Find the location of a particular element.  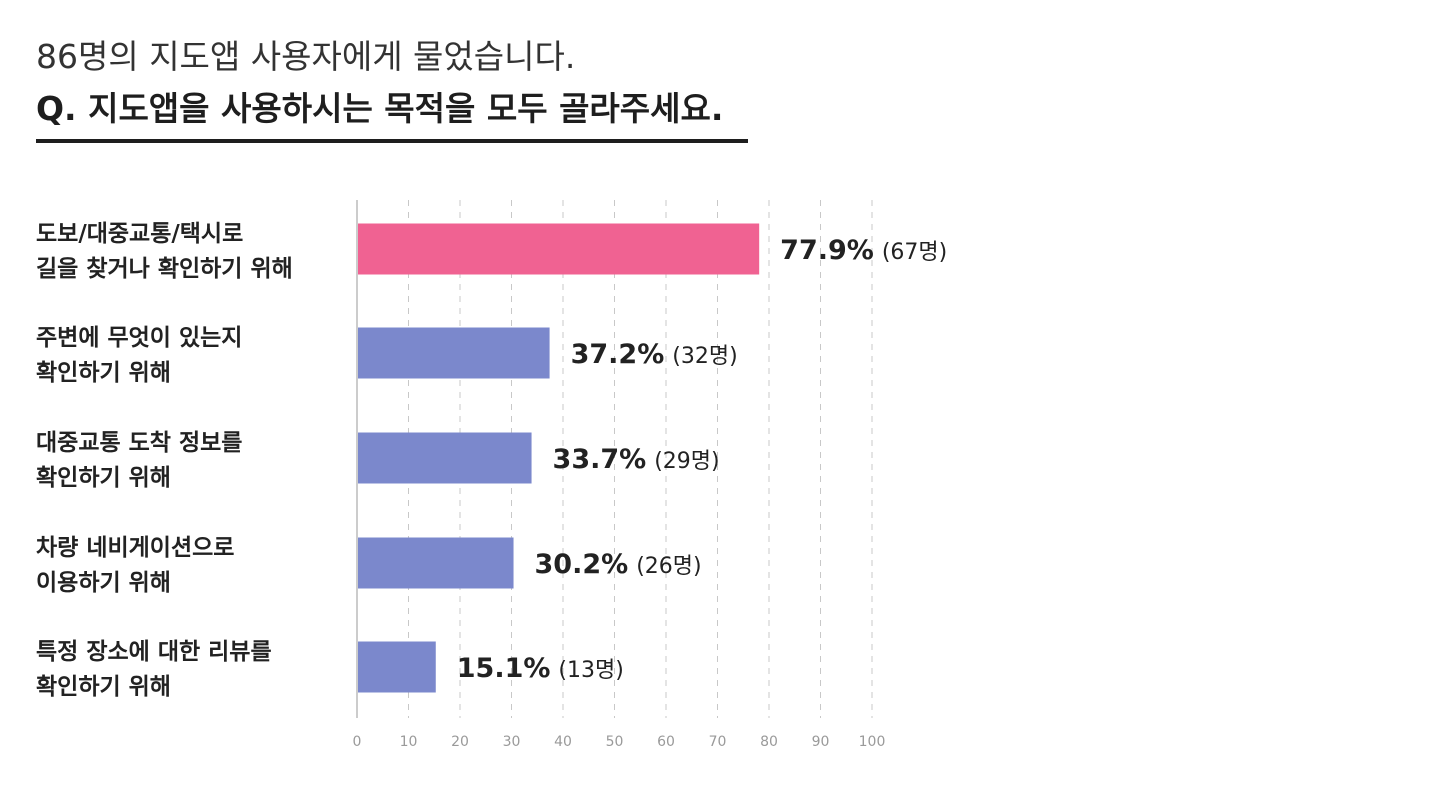

category-label: 이용하기 위해 is located at coordinates (103, 583).